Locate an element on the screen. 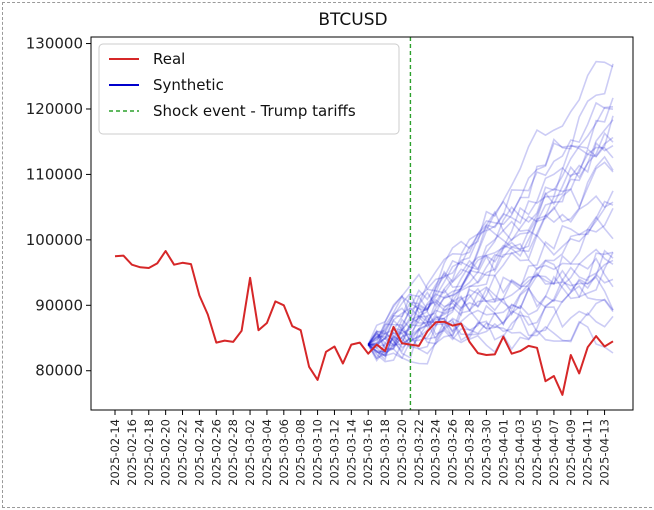  legend: Real Synthetic Shock event - Trump tariffs is located at coordinates (249, 89).